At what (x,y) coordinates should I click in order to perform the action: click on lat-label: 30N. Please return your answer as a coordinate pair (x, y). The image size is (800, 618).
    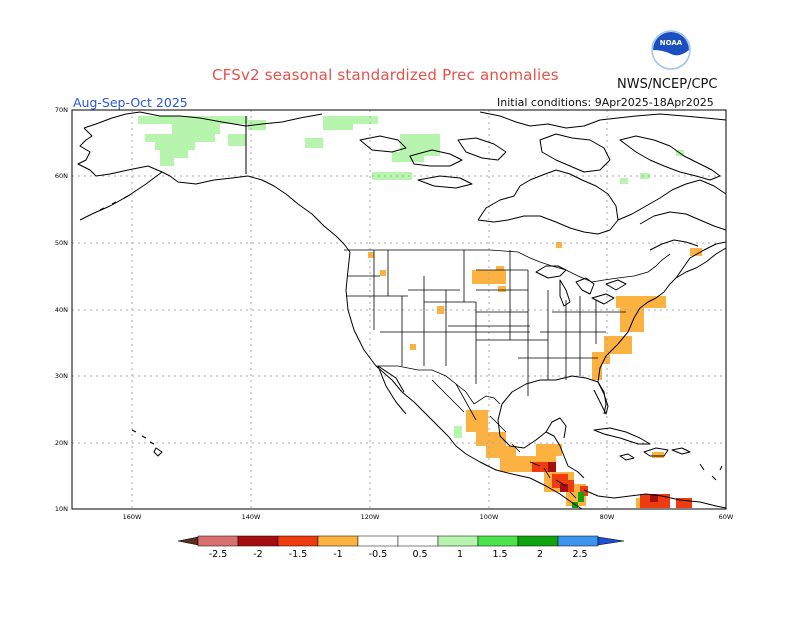
    Looking at the image, I should click on (61, 376).